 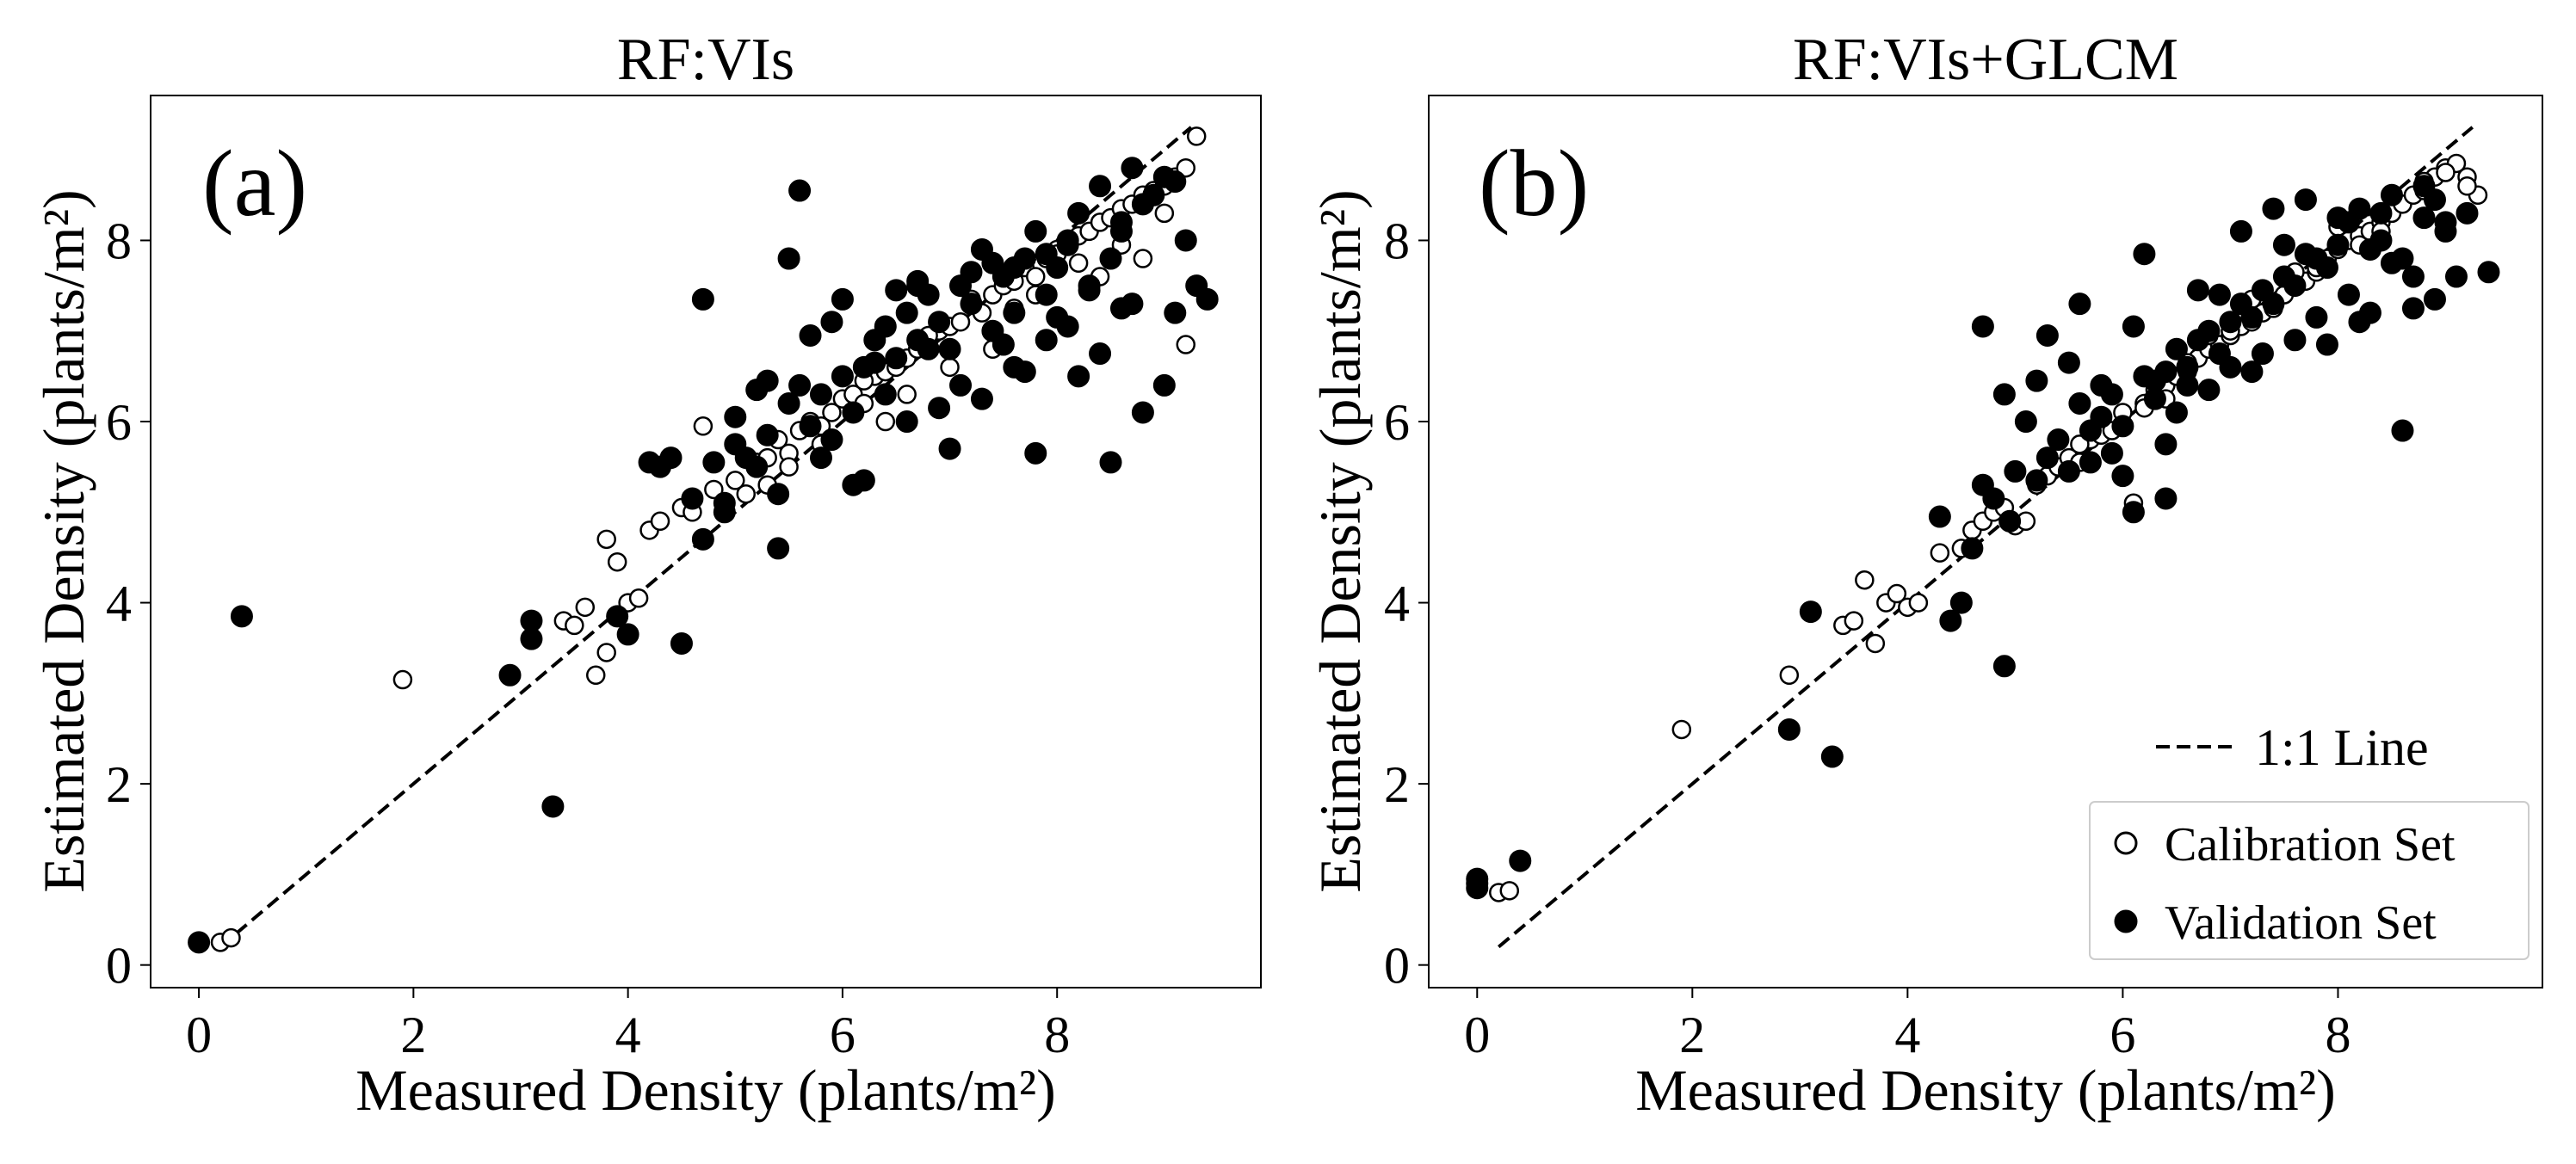 What do you see at coordinates (63, 541) in the screenshot?
I see `panel-a-y-axis-label: Estimated Density (plants/m²)` at bounding box center [63, 541].